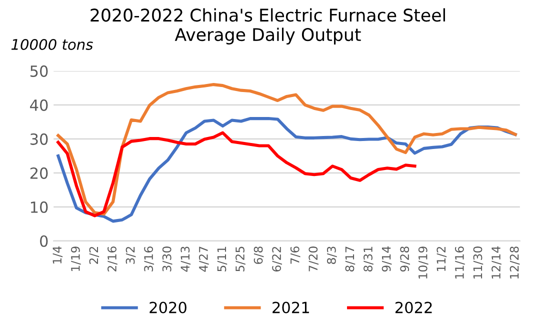 This screenshot has height=330, width=536. I want to click on x-tick-label: 5/25, so click(241, 259).